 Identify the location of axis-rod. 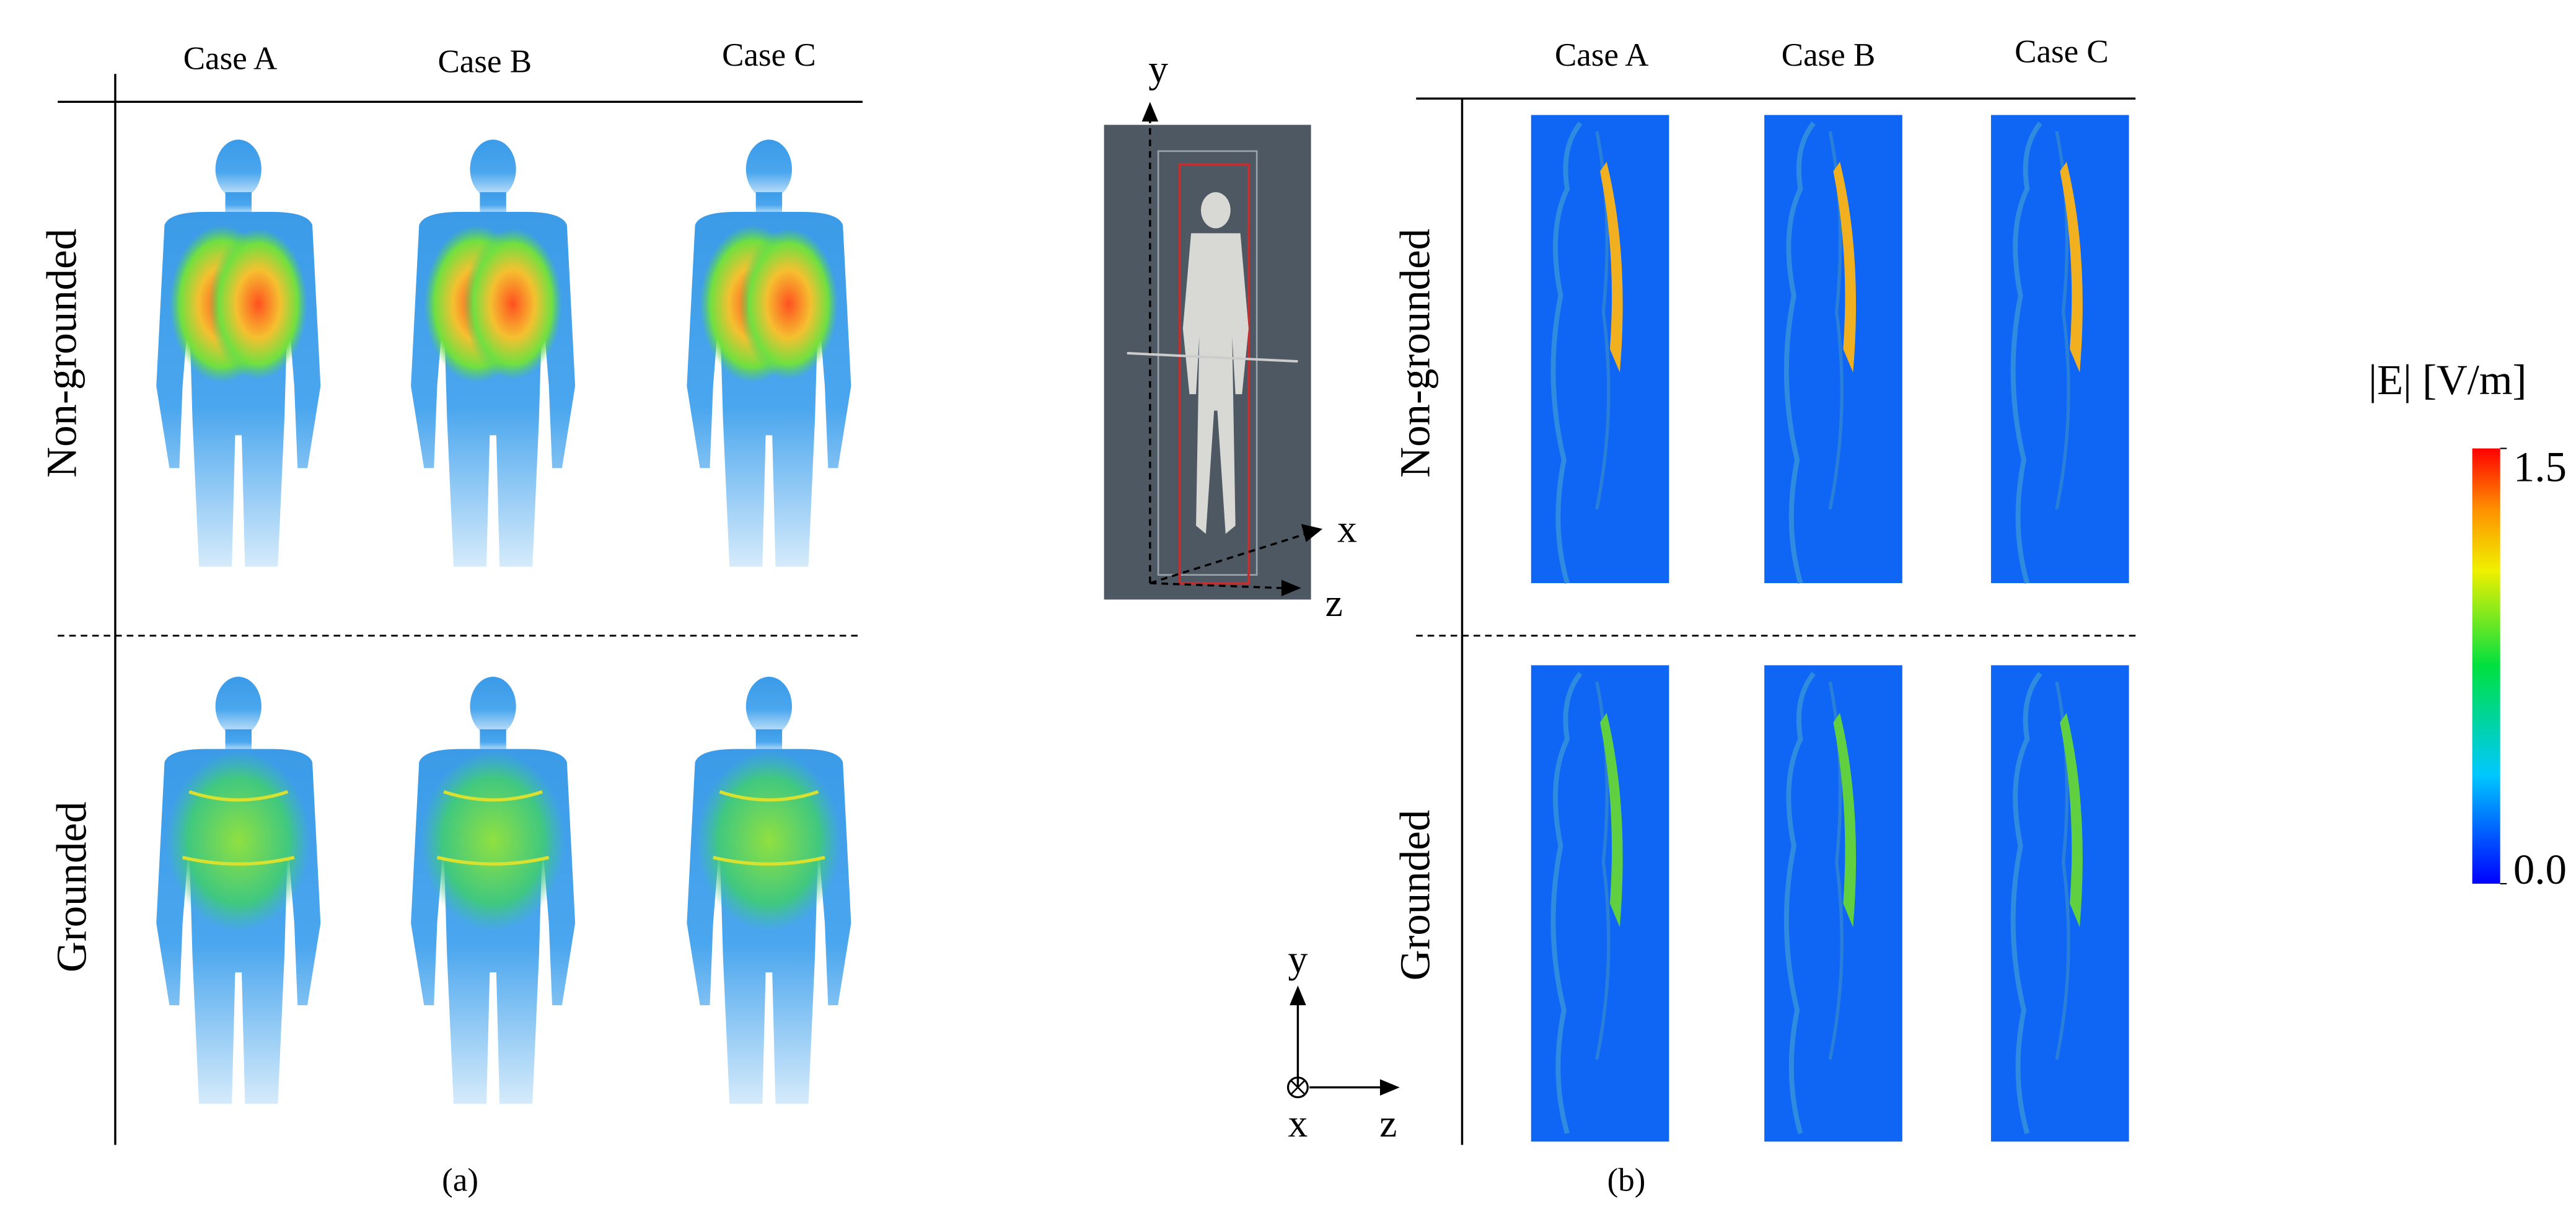
(1213, 357).